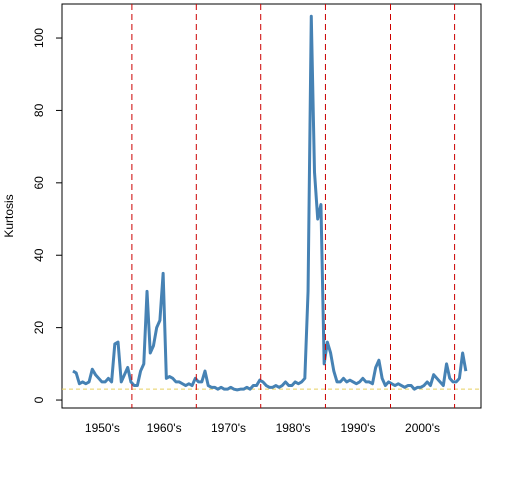 The height and width of the screenshot is (485, 512). Describe the element at coordinates (228, 428) in the screenshot. I see `x-category-label: 1970's` at that location.